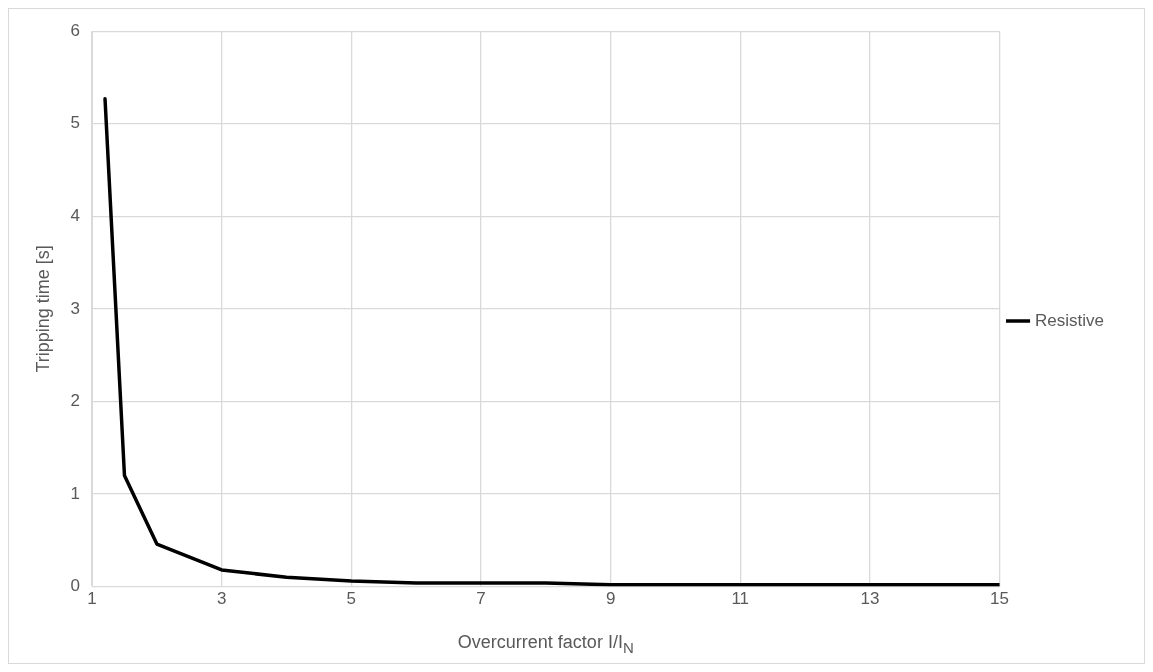  Describe the element at coordinates (1070, 320) in the screenshot. I see `legend-label: Resistive` at that location.